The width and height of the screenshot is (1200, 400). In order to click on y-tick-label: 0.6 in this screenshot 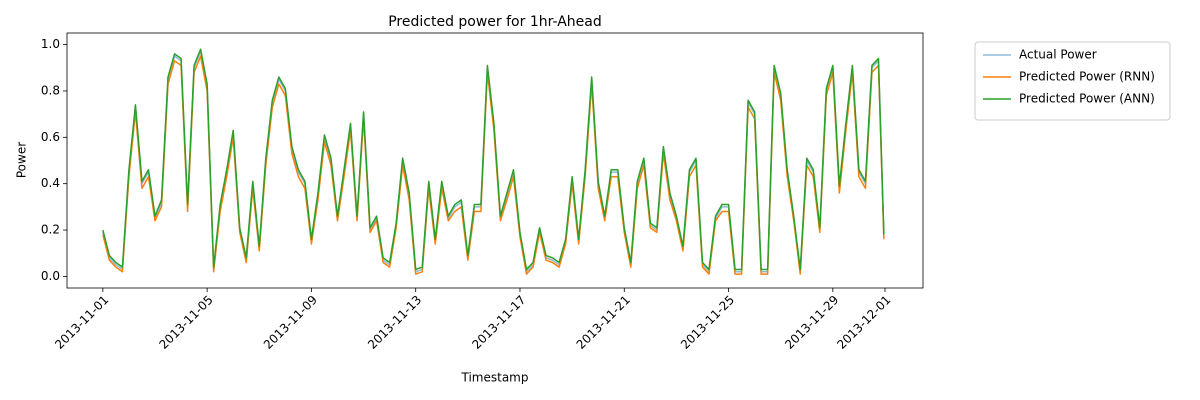, I will do `click(50, 137)`.